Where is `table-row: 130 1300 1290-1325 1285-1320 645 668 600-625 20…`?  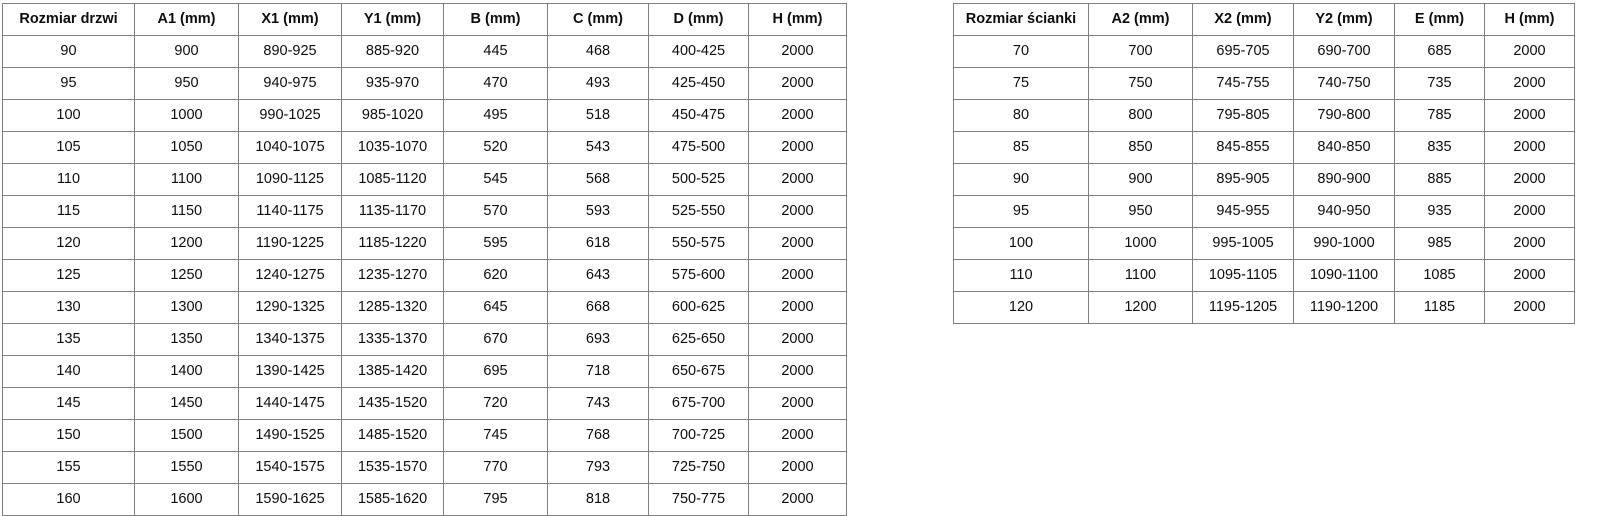 table-row: 130 1300 1290-1325 1285-1320 645 668 600-625 20… is located at coordinates (424, 307).